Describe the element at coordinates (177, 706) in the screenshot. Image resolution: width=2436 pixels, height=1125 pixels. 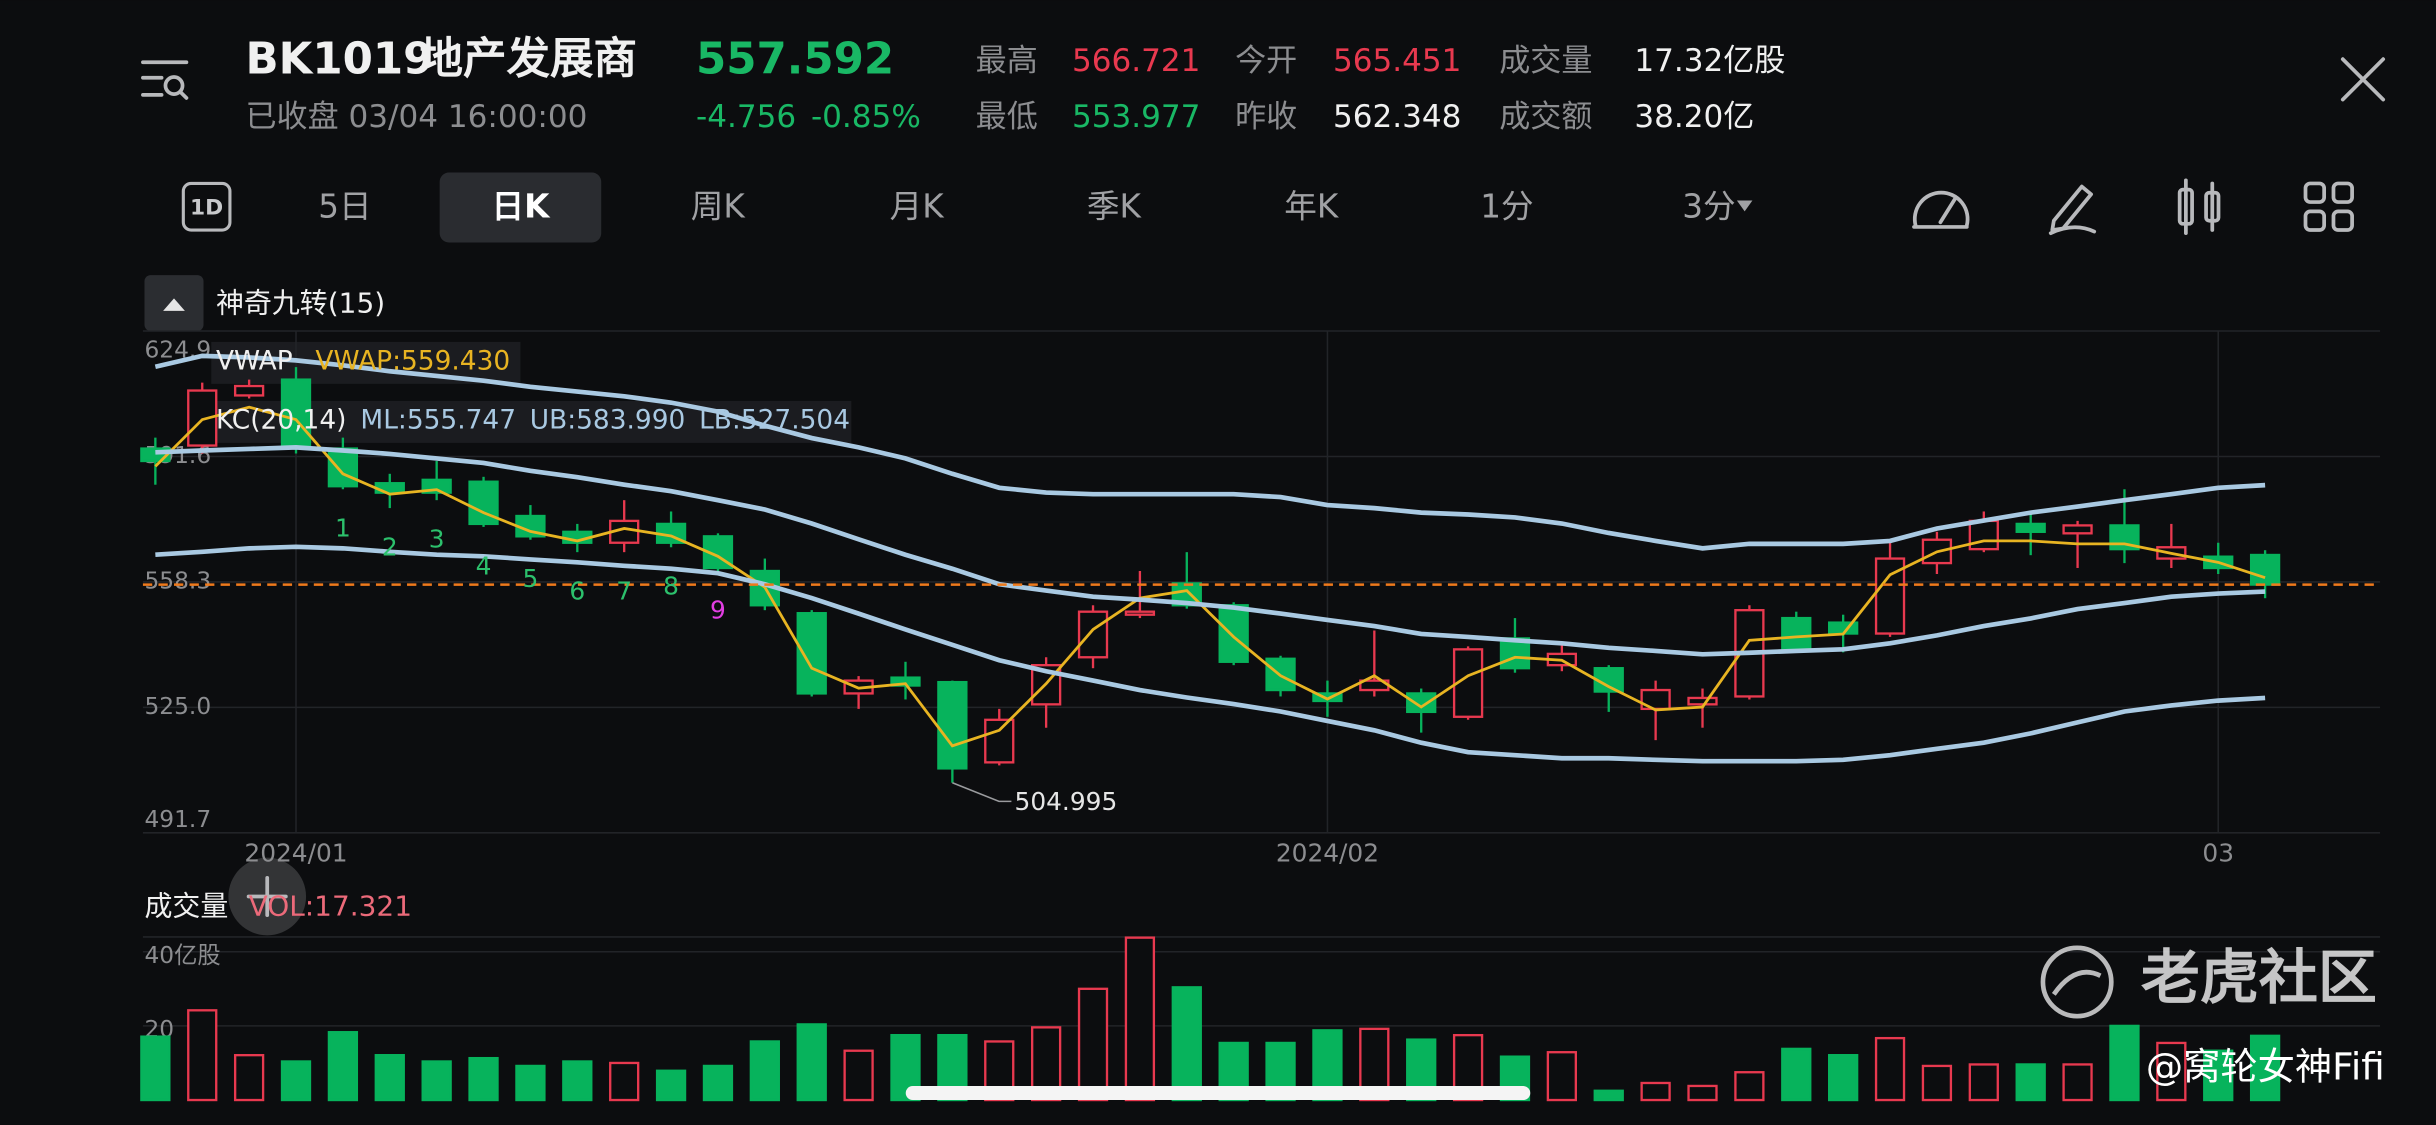
I see `y-tick-label: 525.0` at that location.